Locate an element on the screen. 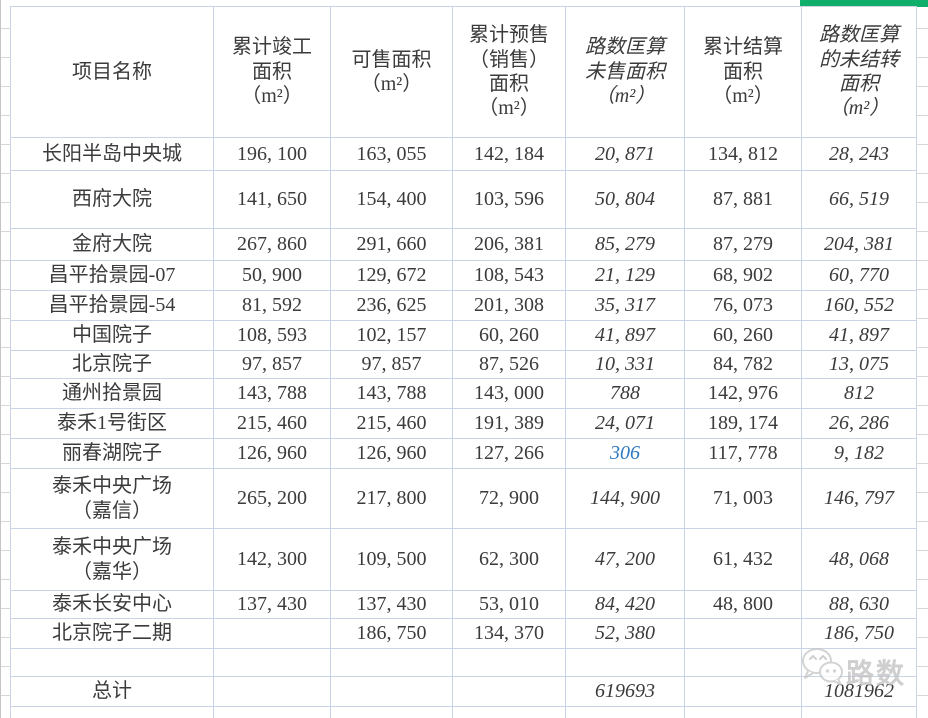  value-cell: 146, 797 is located at coordinates (859, 498).